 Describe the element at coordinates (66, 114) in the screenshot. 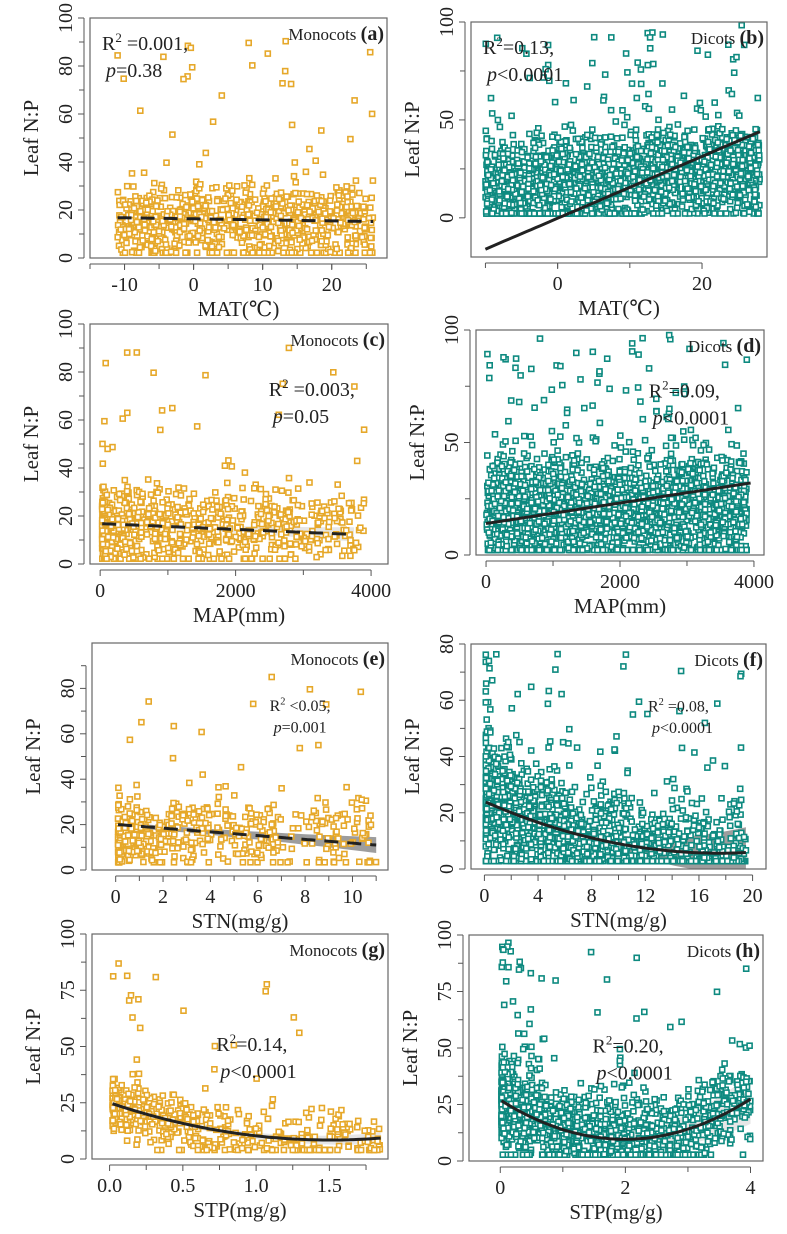

I see `y-tick-label: 60` at that location.